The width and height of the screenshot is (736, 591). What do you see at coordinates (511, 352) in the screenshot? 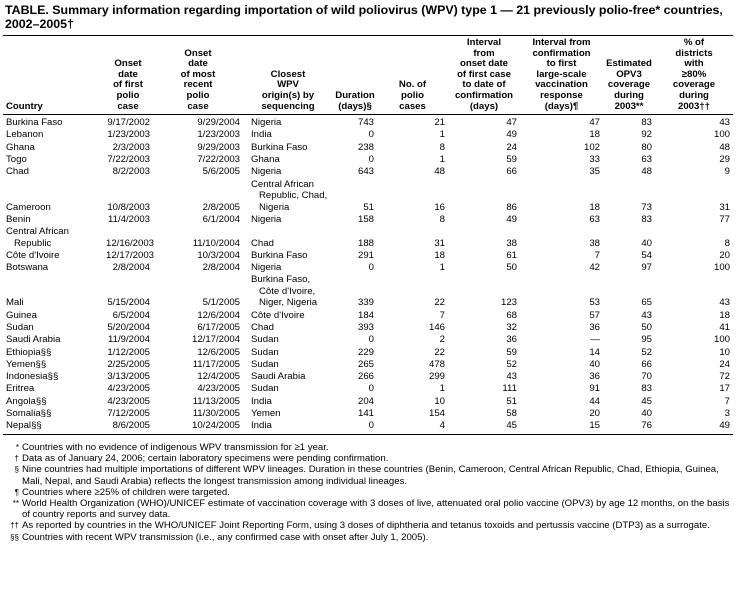
I see `data-cell: 59` at bounding box center [511, 352].